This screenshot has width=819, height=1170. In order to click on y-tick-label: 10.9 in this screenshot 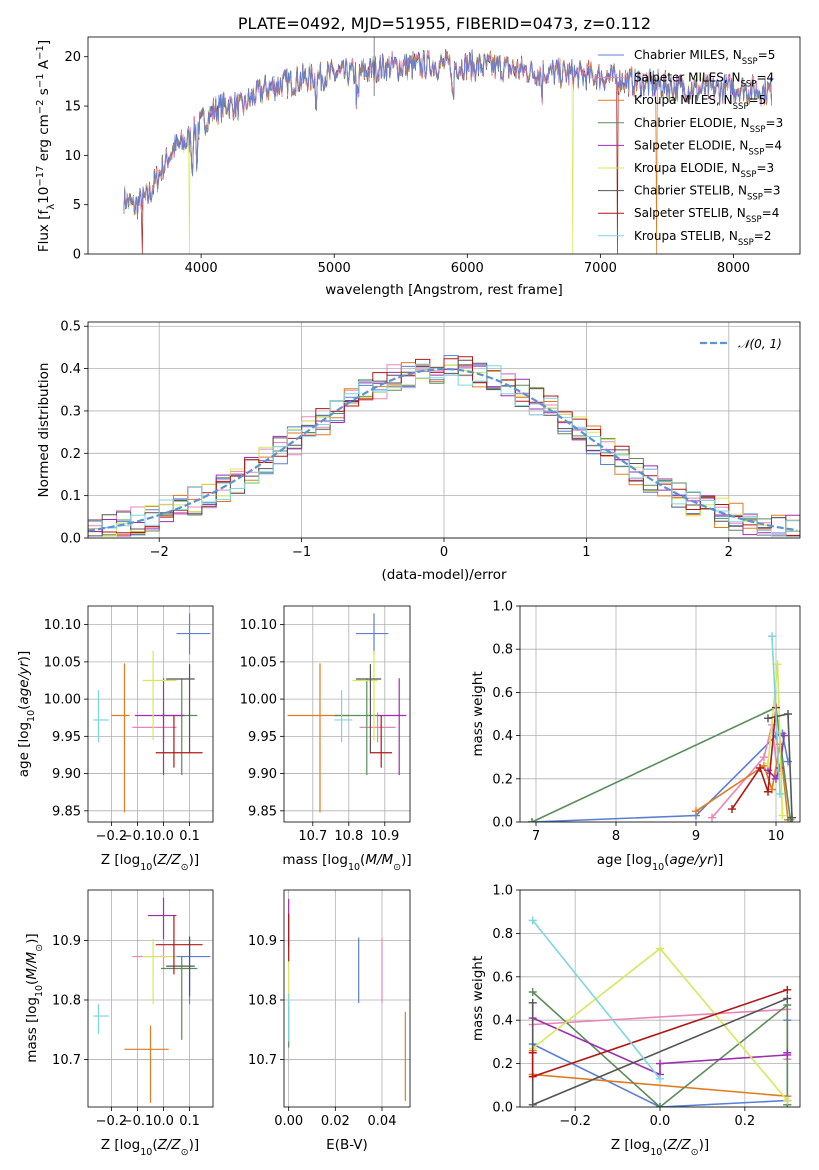, I will do `click(66, 941)`.